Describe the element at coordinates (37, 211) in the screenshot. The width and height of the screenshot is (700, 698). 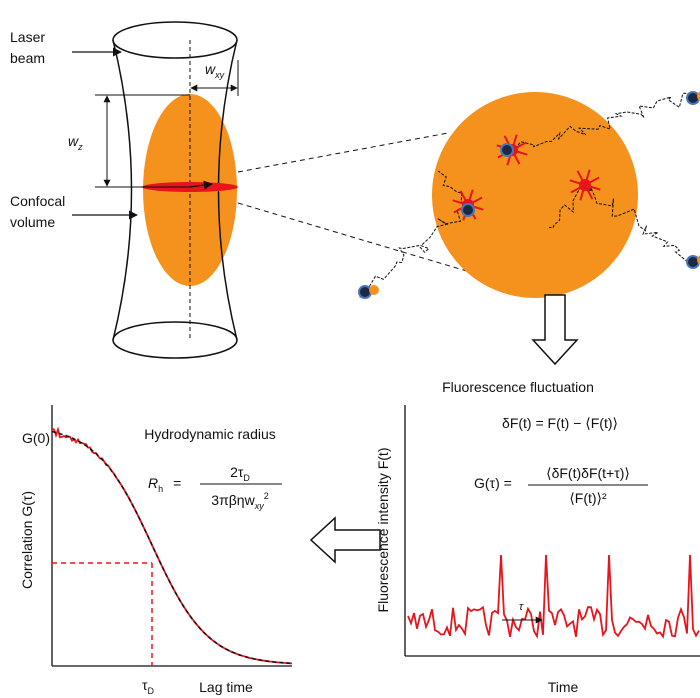
I see `volume-label: Confocal volume` at that location.